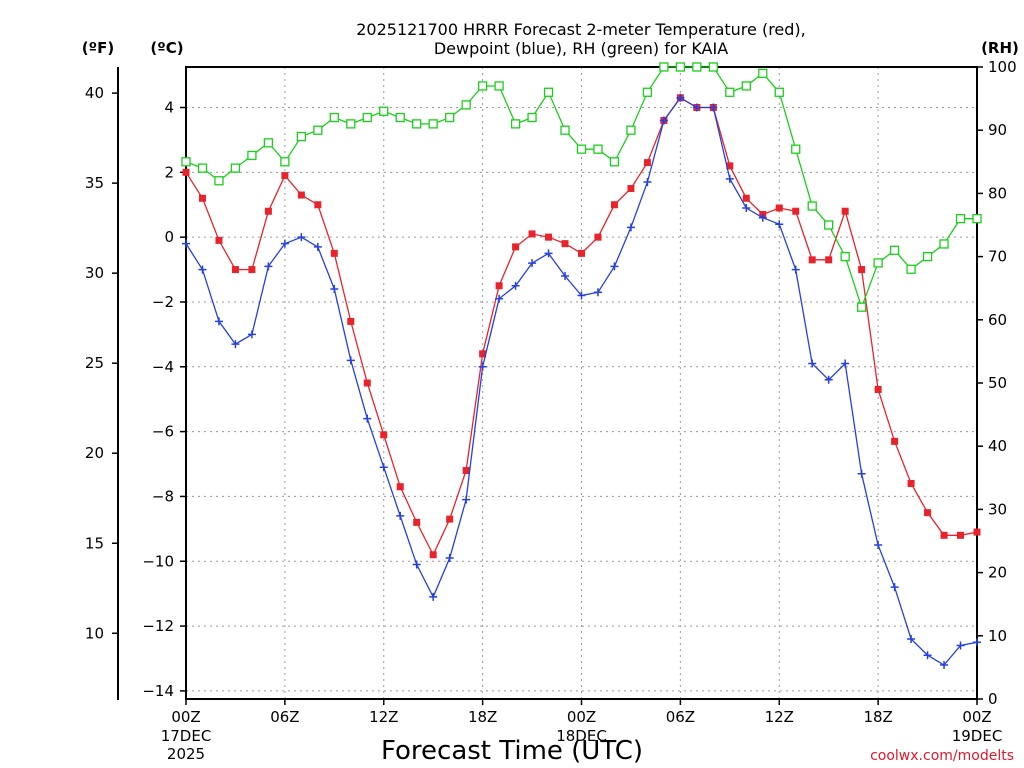 The width and height of the screenshot is (1024, 768). Describe the element at coordinates (166, 48) in the screenshot. I see `celsius-unit-label: (ºC)` at that location.